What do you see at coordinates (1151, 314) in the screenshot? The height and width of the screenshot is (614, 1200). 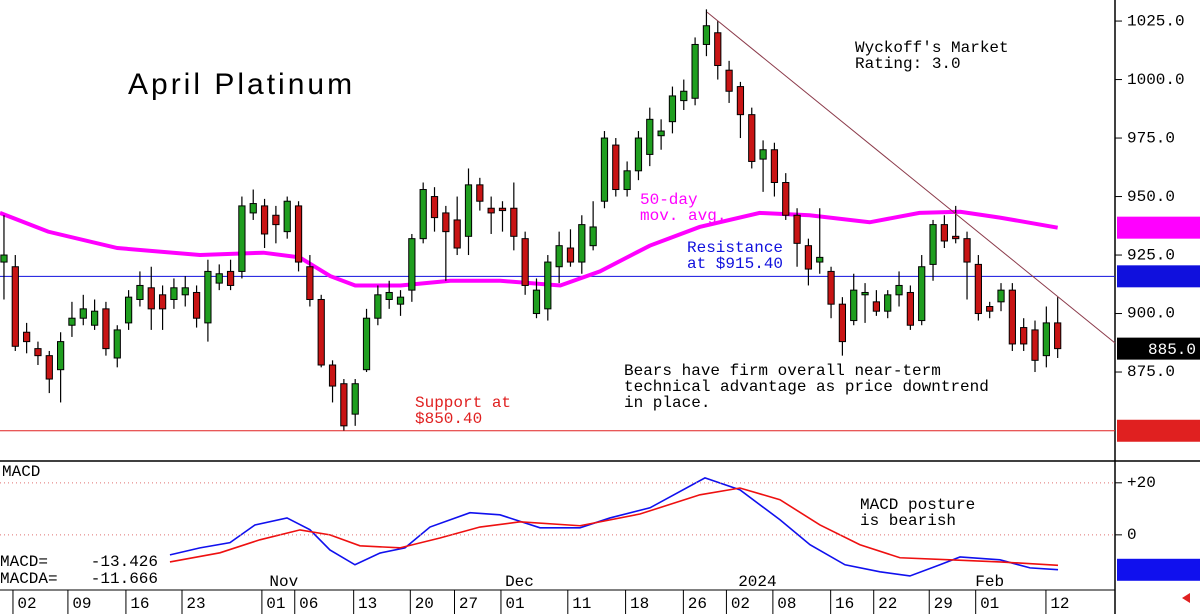 I see `y-tick-label: 900.0` at bounding box center [1151, 314].